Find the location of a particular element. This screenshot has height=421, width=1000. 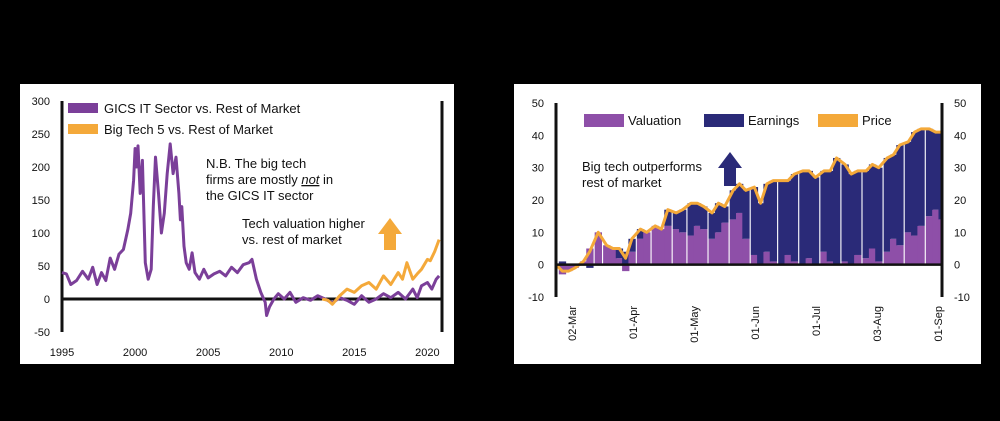

y-tick-label-right: -10 is located at coordinates (962, 298).